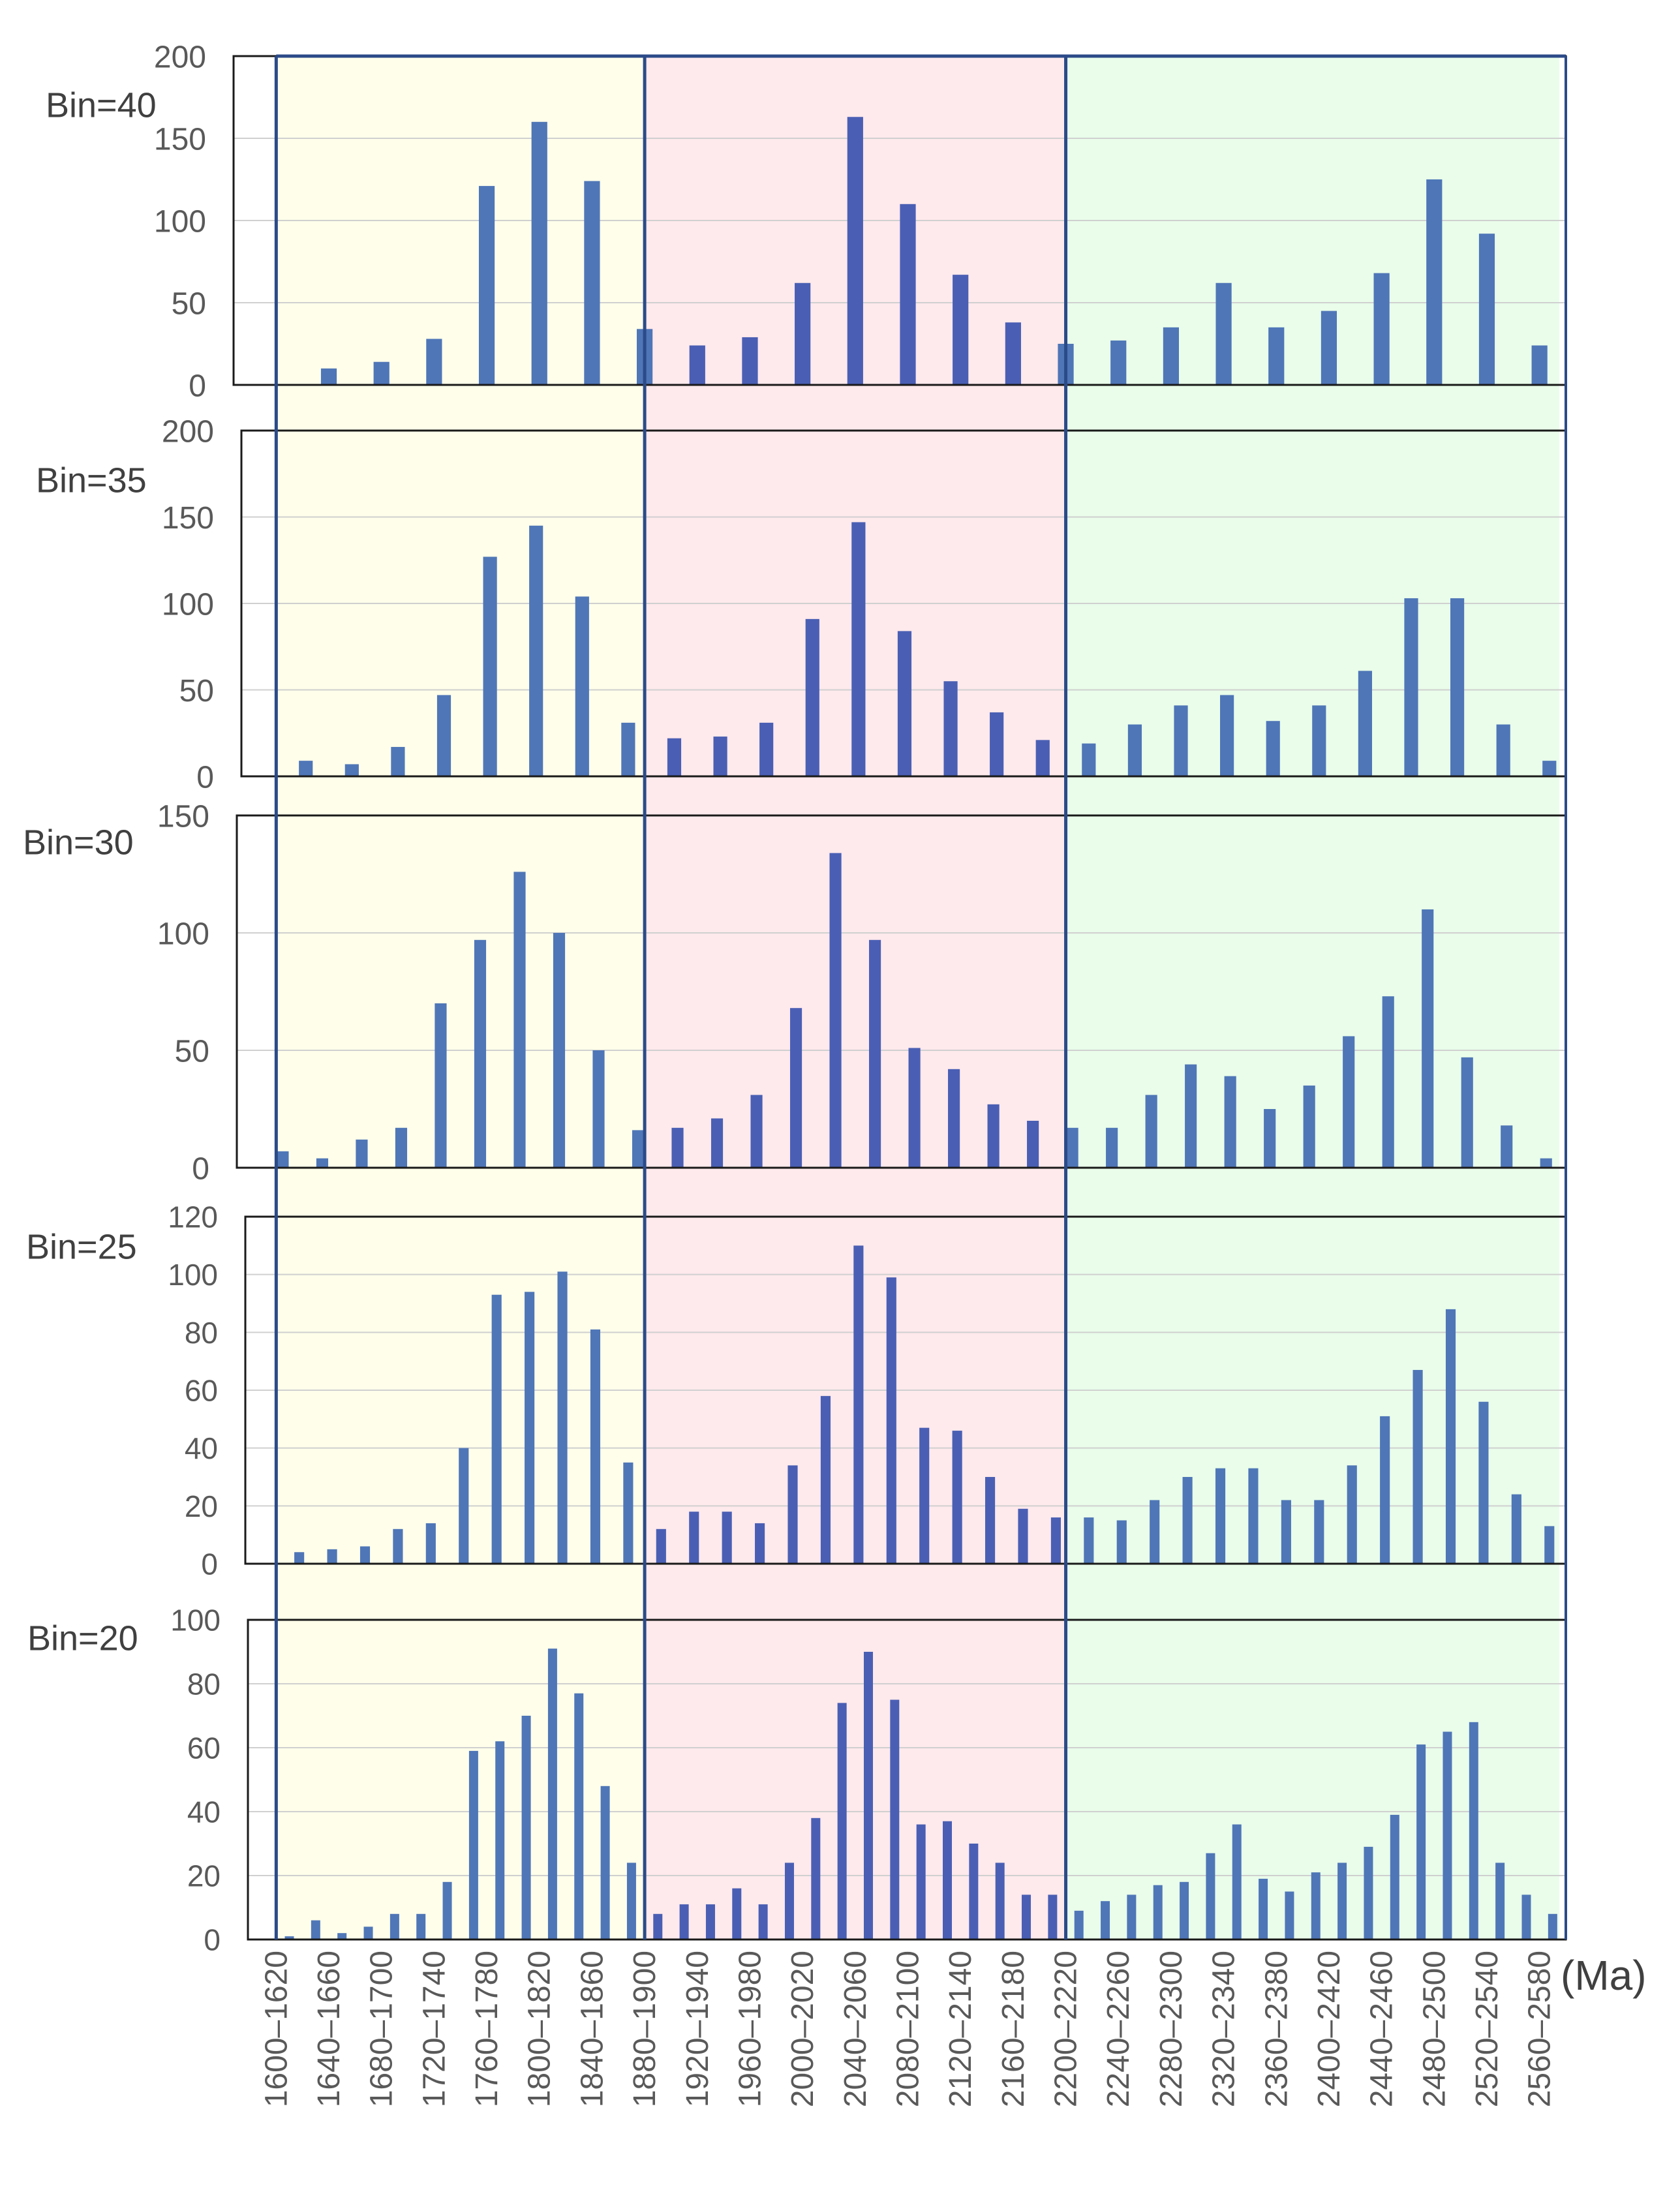  What do you see at coordinates (1171, 2029) in the screenshot?
I see `x-tick-label: 2280–2300` at bounding box center [1171, 2029].